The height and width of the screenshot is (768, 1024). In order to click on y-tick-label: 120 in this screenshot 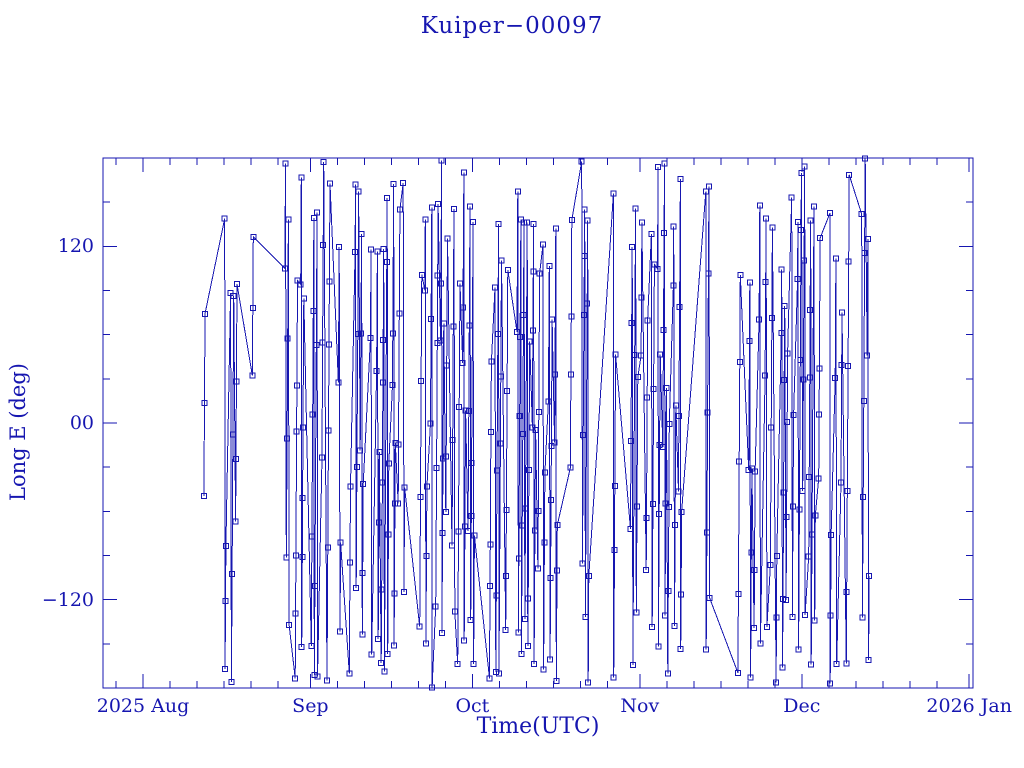, I will do `click(75, 246)`.